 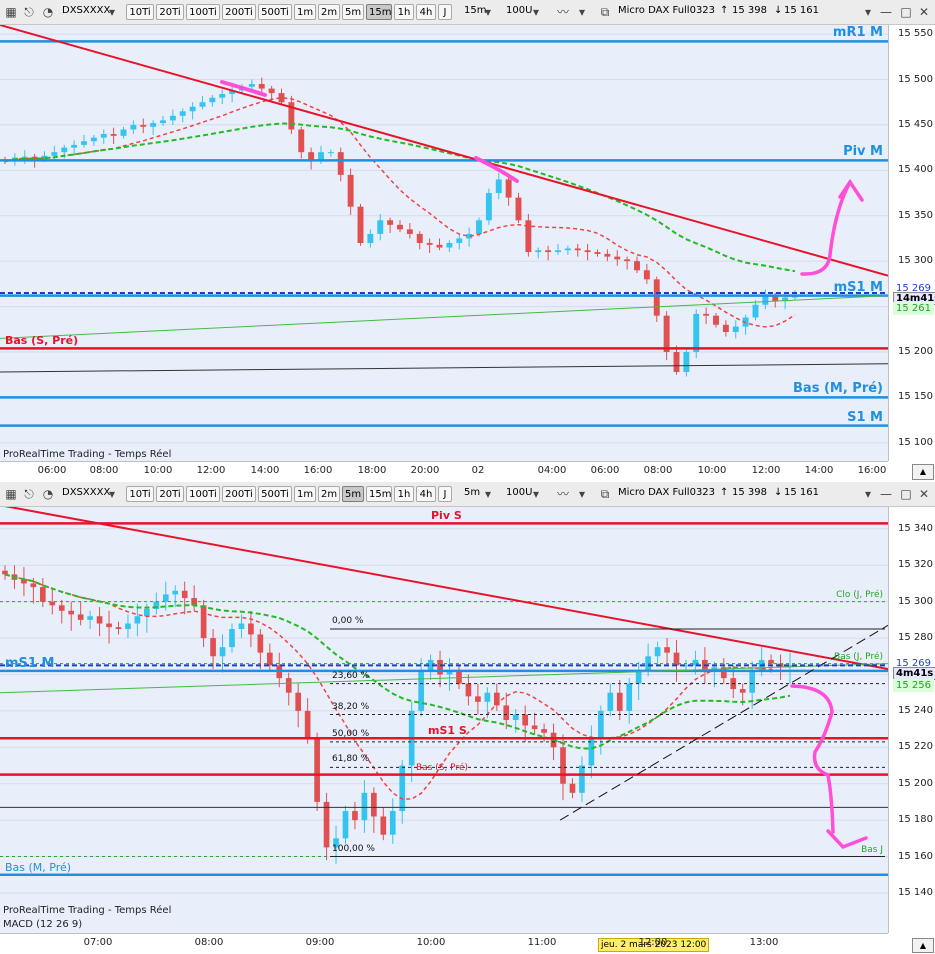 What do you see at coordinates (911, 243) in the screenshot?
I see `top-price-axis` at bounding box center [911, 243].